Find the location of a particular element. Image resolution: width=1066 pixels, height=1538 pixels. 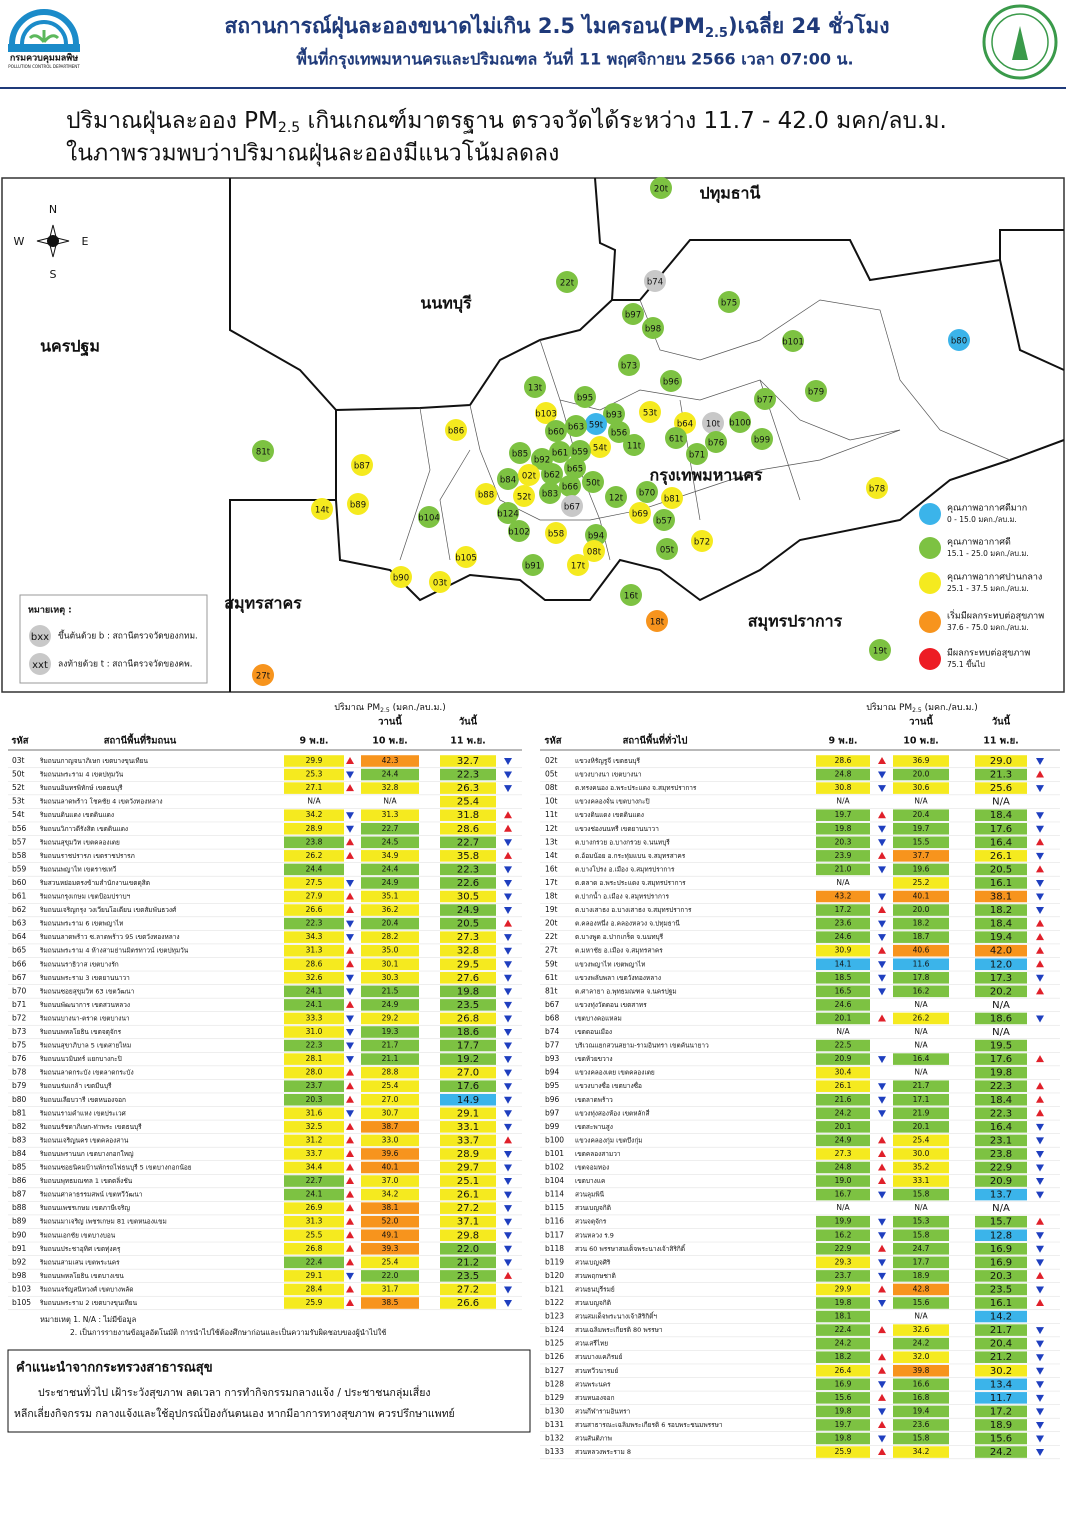

today-value: 25.6 is located at coordinates (1001, 788).